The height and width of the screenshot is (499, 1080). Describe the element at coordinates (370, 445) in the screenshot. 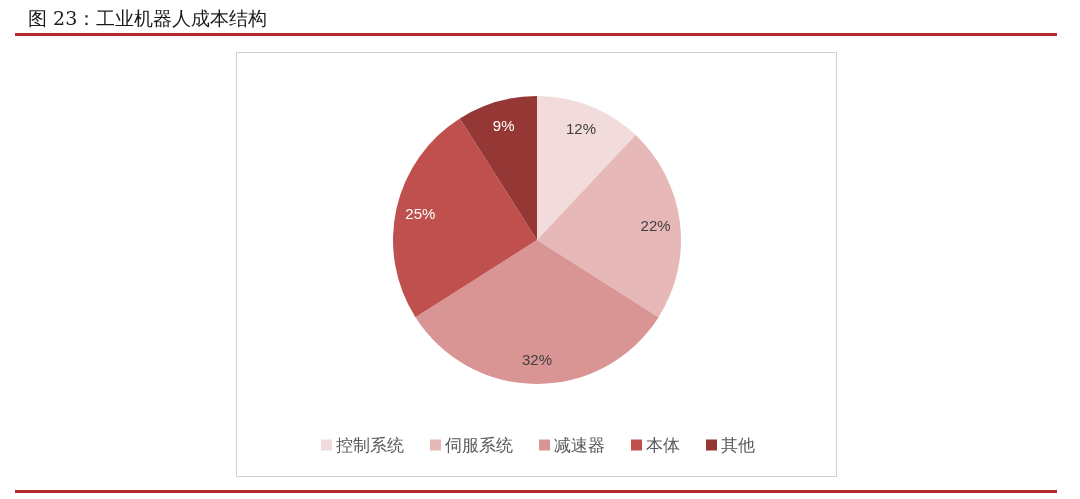

I see `legend-label: 控制系统` at that location.